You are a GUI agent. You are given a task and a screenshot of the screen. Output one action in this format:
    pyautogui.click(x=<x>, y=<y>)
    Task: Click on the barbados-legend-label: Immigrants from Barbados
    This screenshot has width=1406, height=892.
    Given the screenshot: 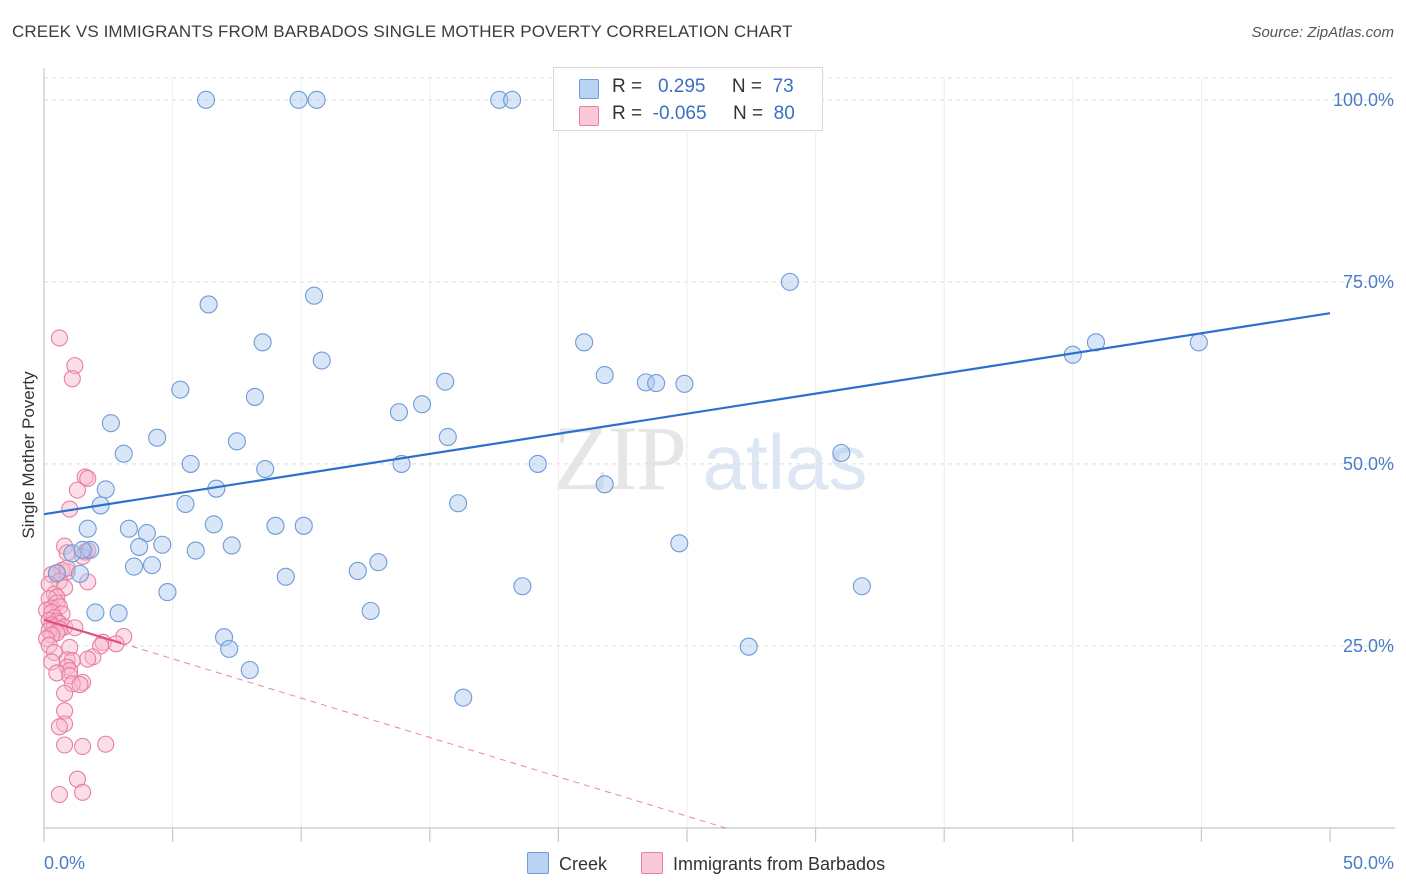 What is the action you would take?
    pyautogui.click(x=779, y=864)
    